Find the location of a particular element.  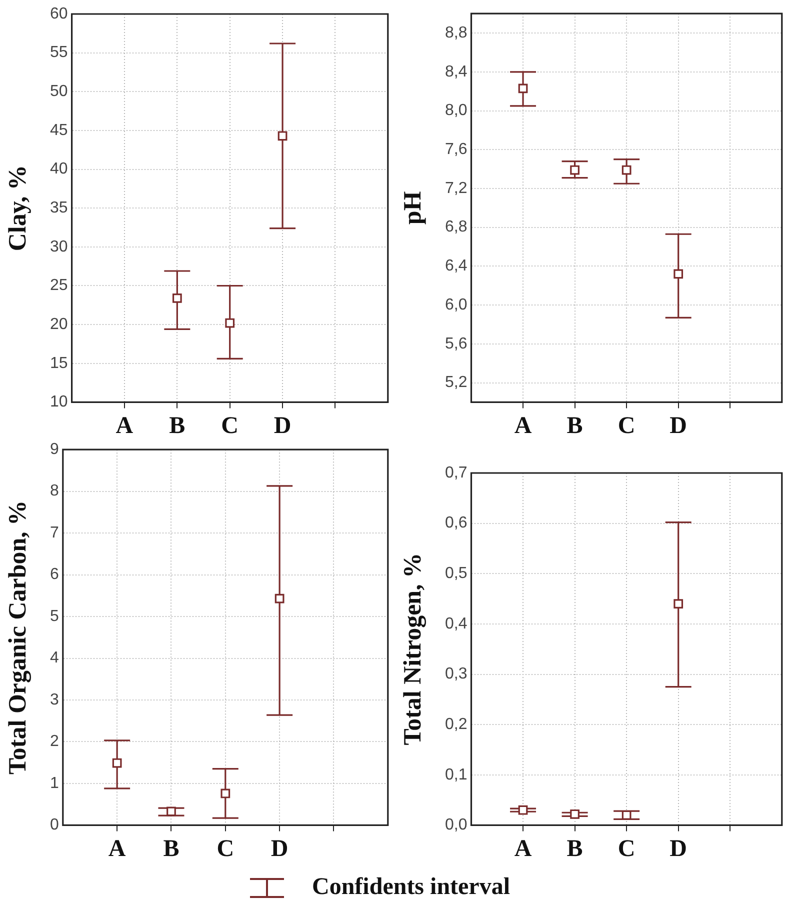

y-tick-label: 8,0 is located at coordinates (456, 111).